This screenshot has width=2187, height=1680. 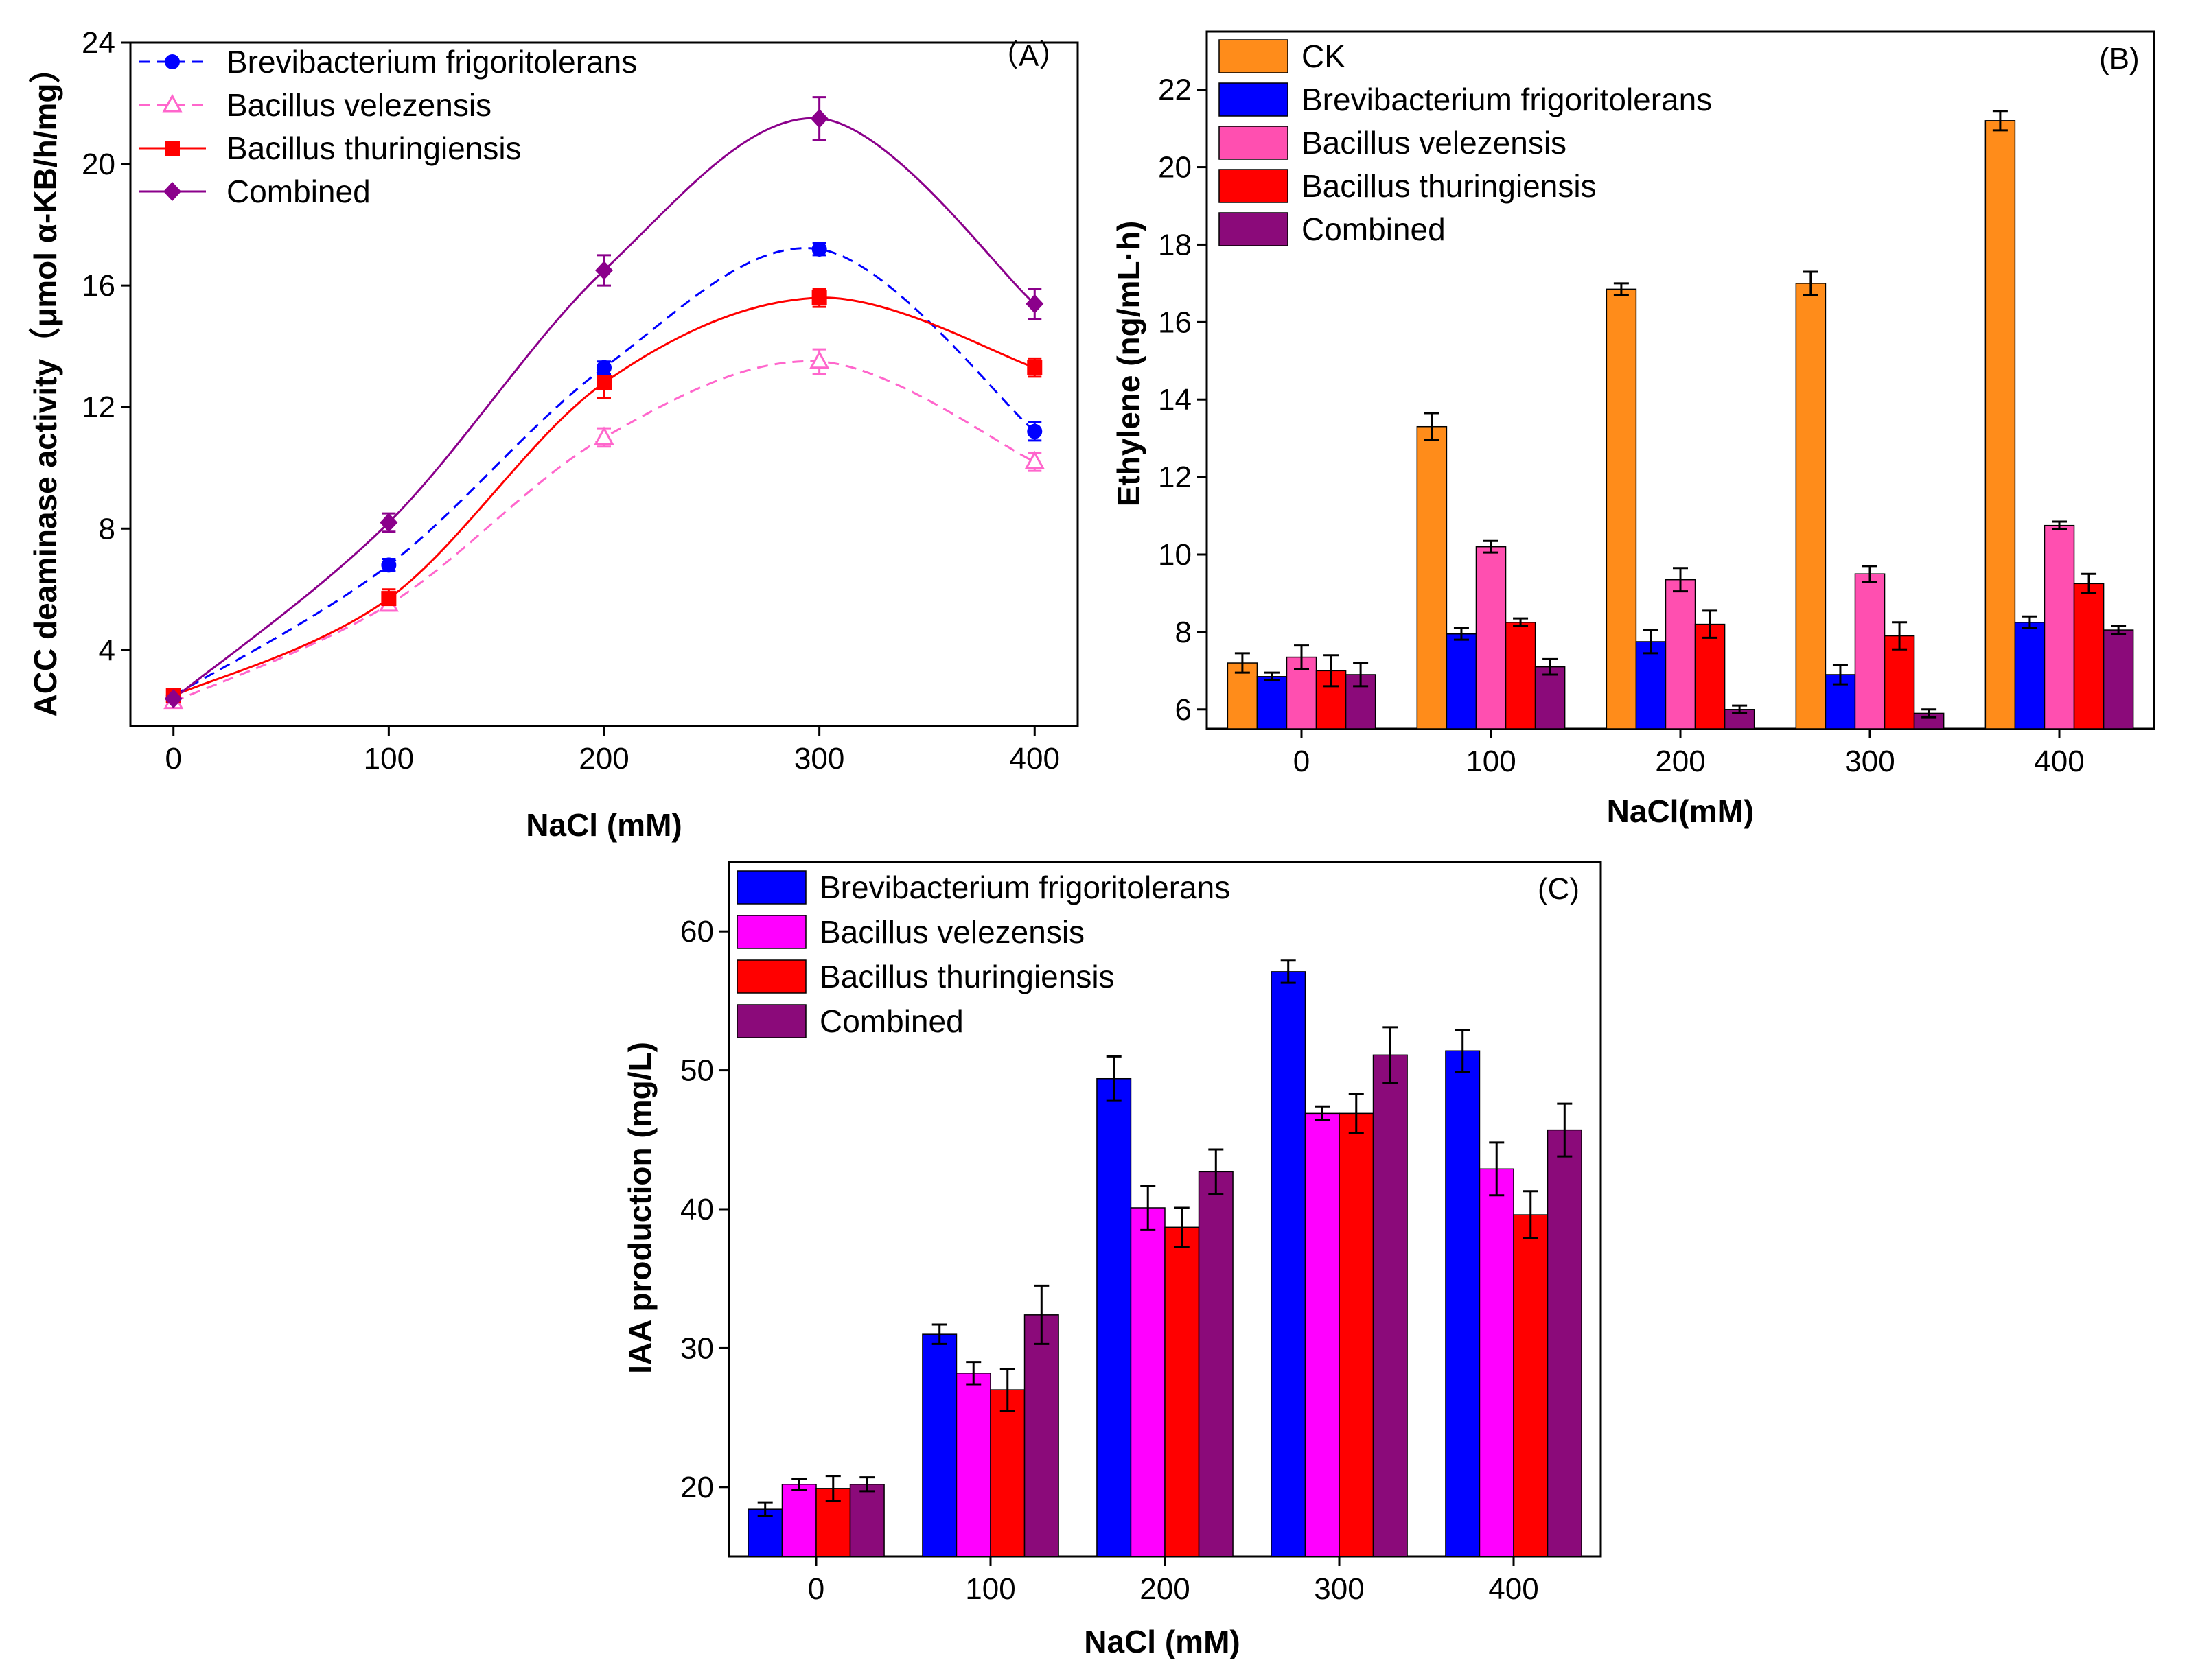 I want to click on legend-swatch-bacillus-thuringiensis, so click(x=1253, y=186).